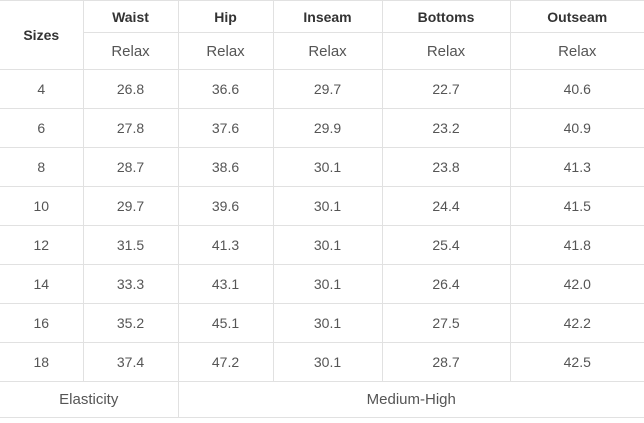 The image size is (644, 423). I want to click on size-cell: 6, so click(42, 128).